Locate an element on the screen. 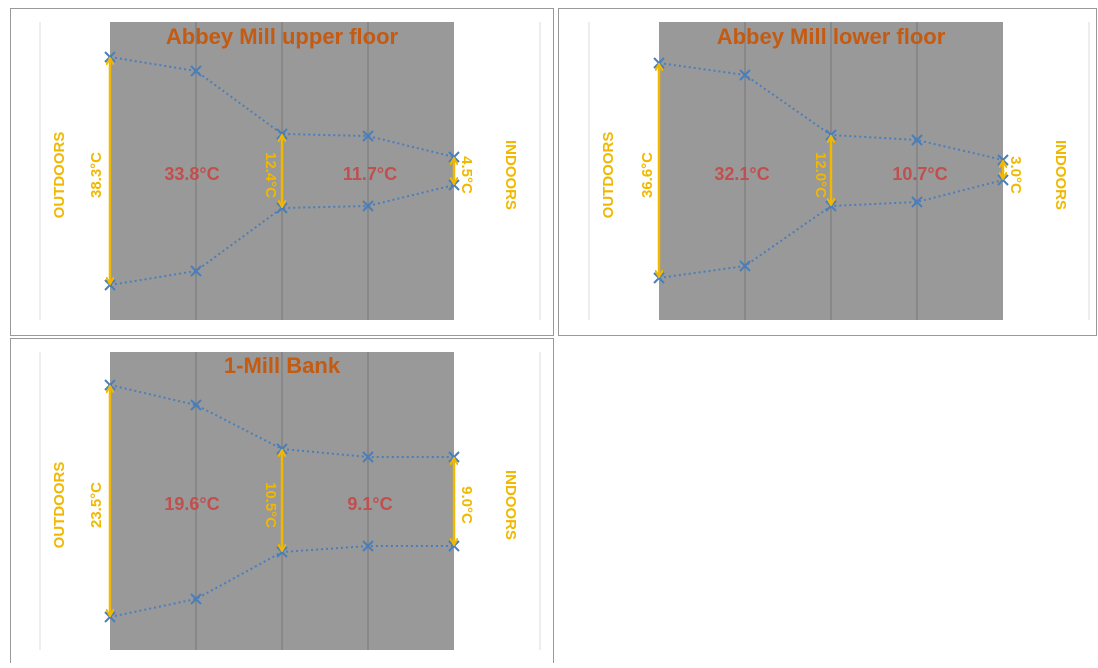 The image size is (1098, 668). range-label: 4.5°C is located at coordinates (466, 175).